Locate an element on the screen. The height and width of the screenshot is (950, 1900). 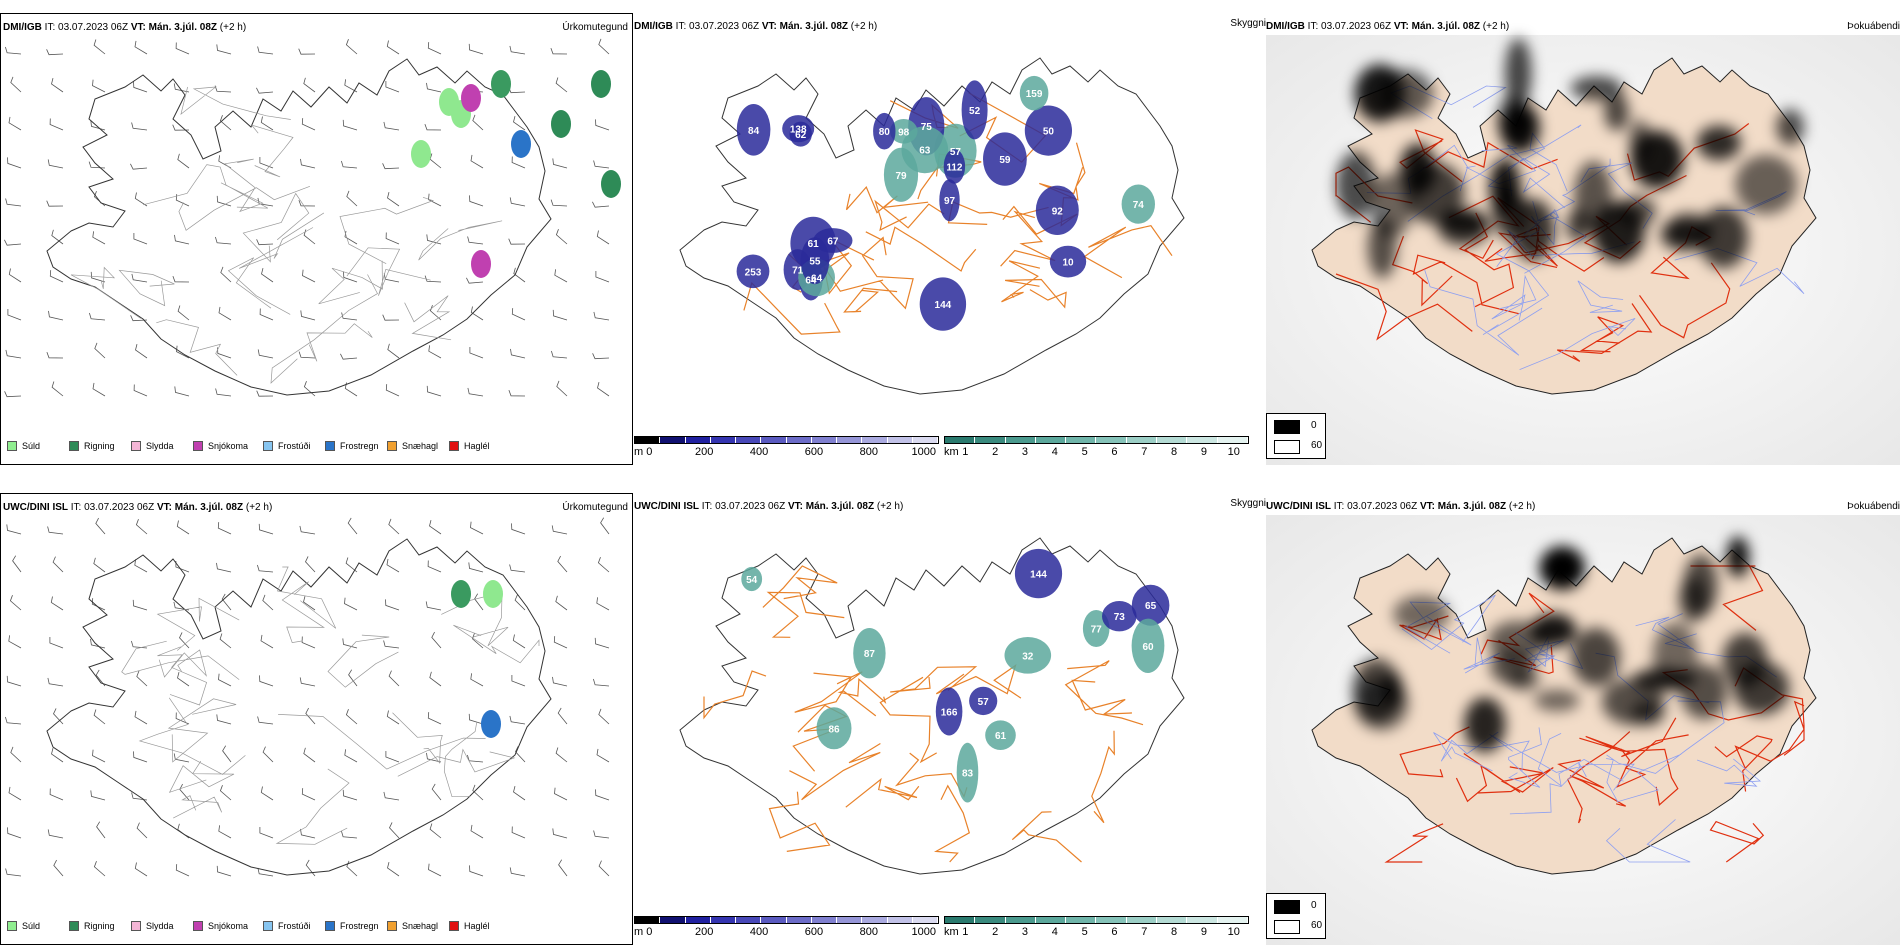
cloud-base-label: 144 is located at coordinates (943, 305).